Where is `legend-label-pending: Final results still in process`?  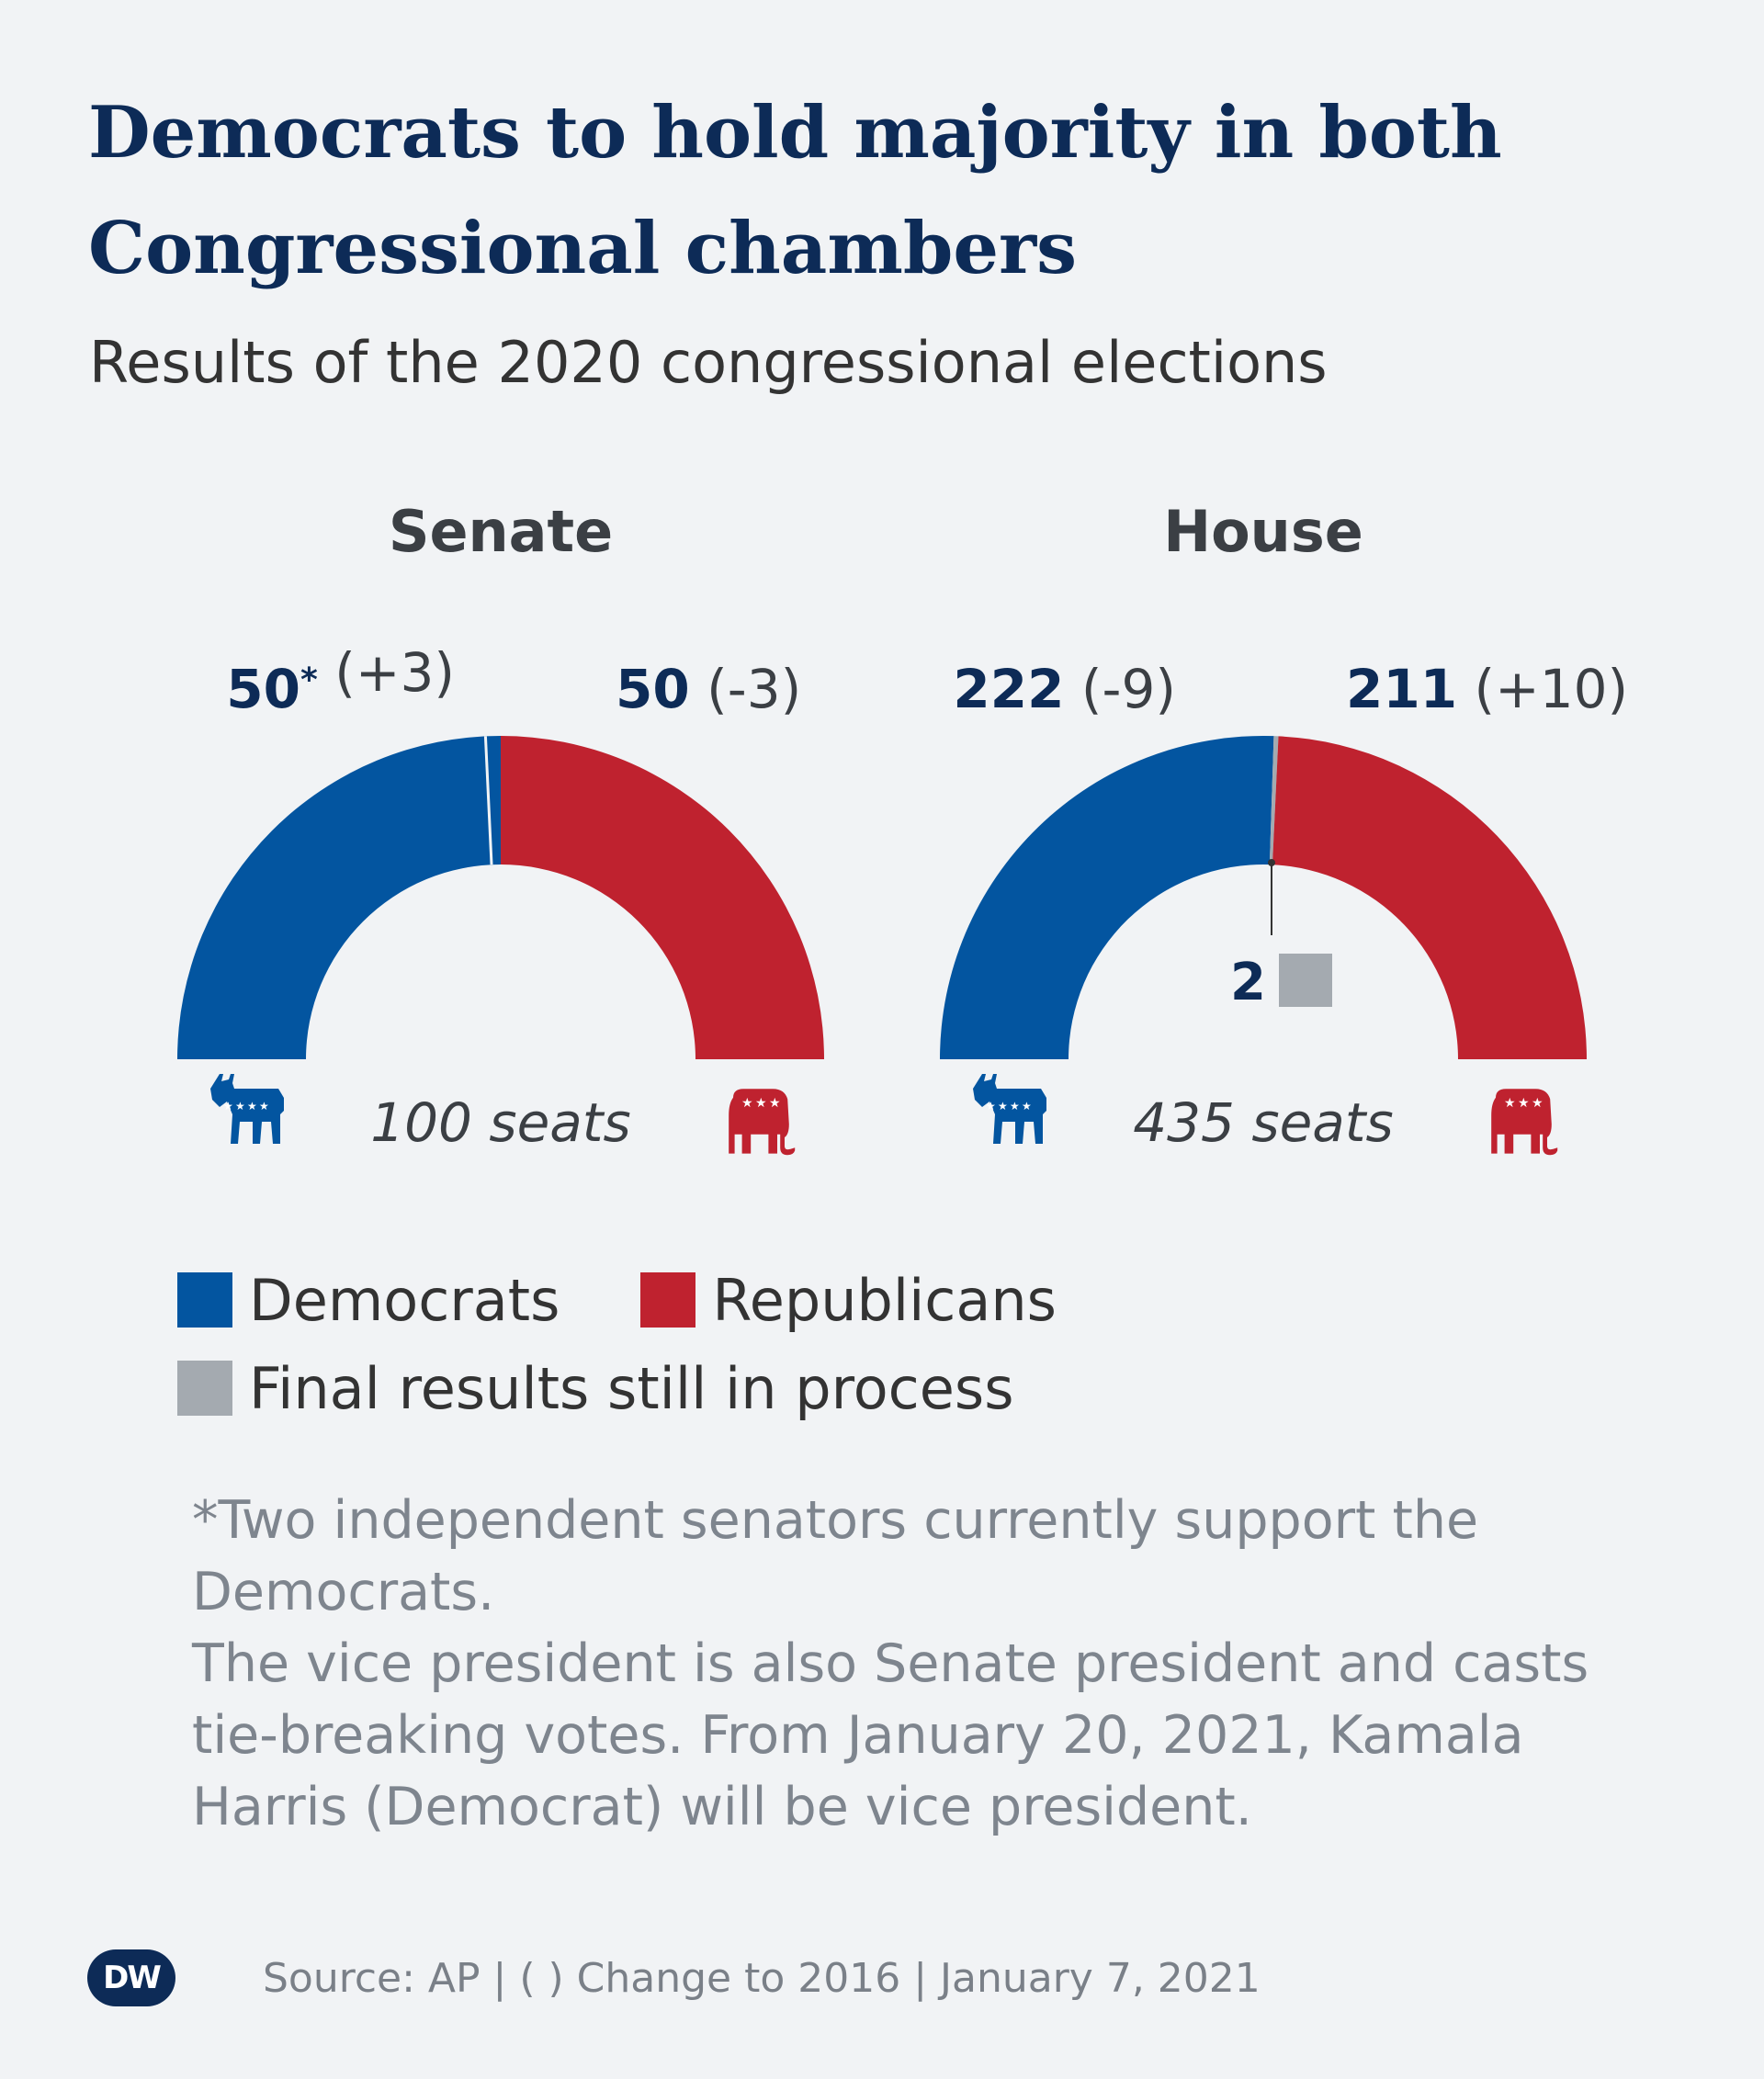
legend-label-pending: Final results still in process is located at coordinates (631, 1388).